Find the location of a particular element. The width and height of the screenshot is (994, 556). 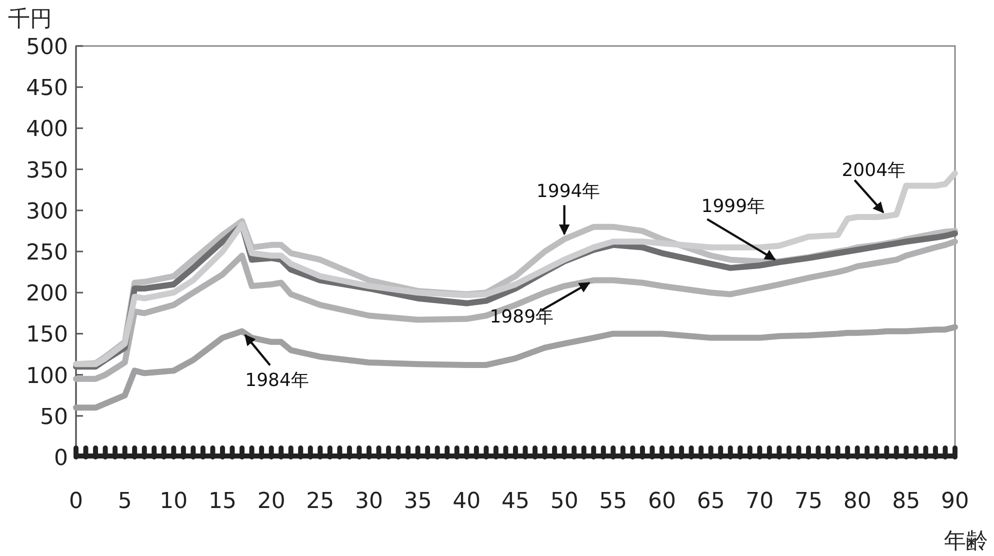

x-tick-label: 25 is located at coordinates (320, 501).